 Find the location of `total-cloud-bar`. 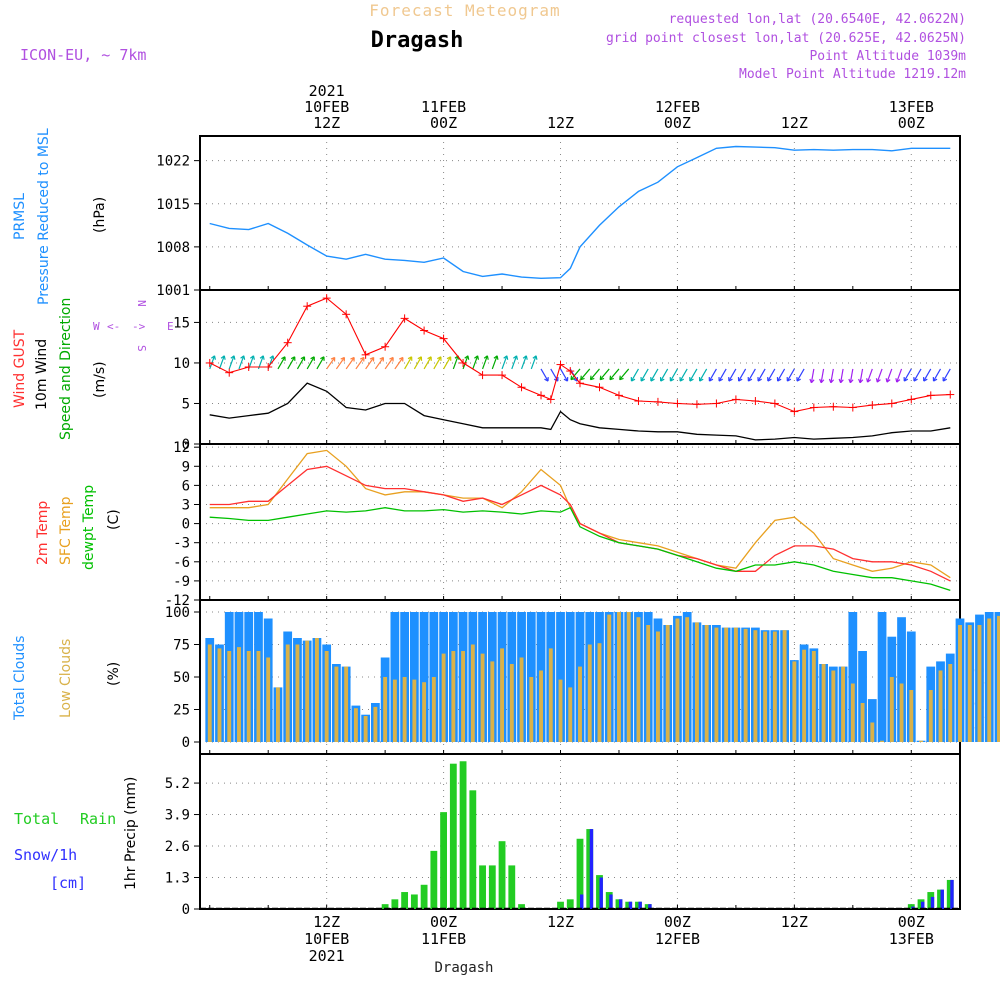

total-cloud-bar is located at coordinates (882, 677).